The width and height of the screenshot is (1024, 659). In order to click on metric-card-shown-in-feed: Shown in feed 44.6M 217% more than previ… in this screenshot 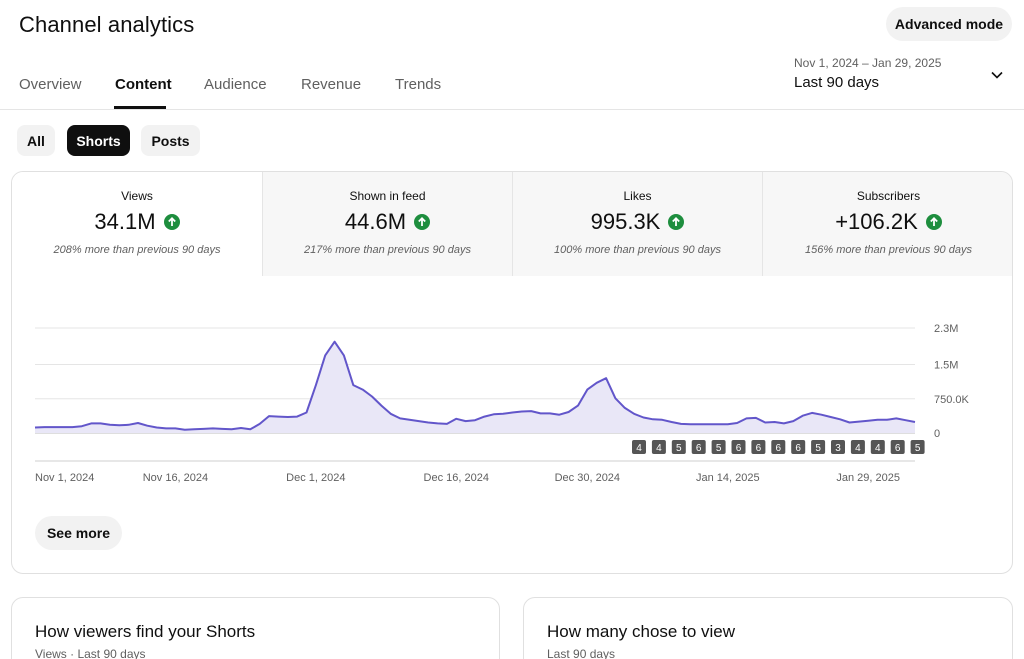, I will do `click(387, 224)`.